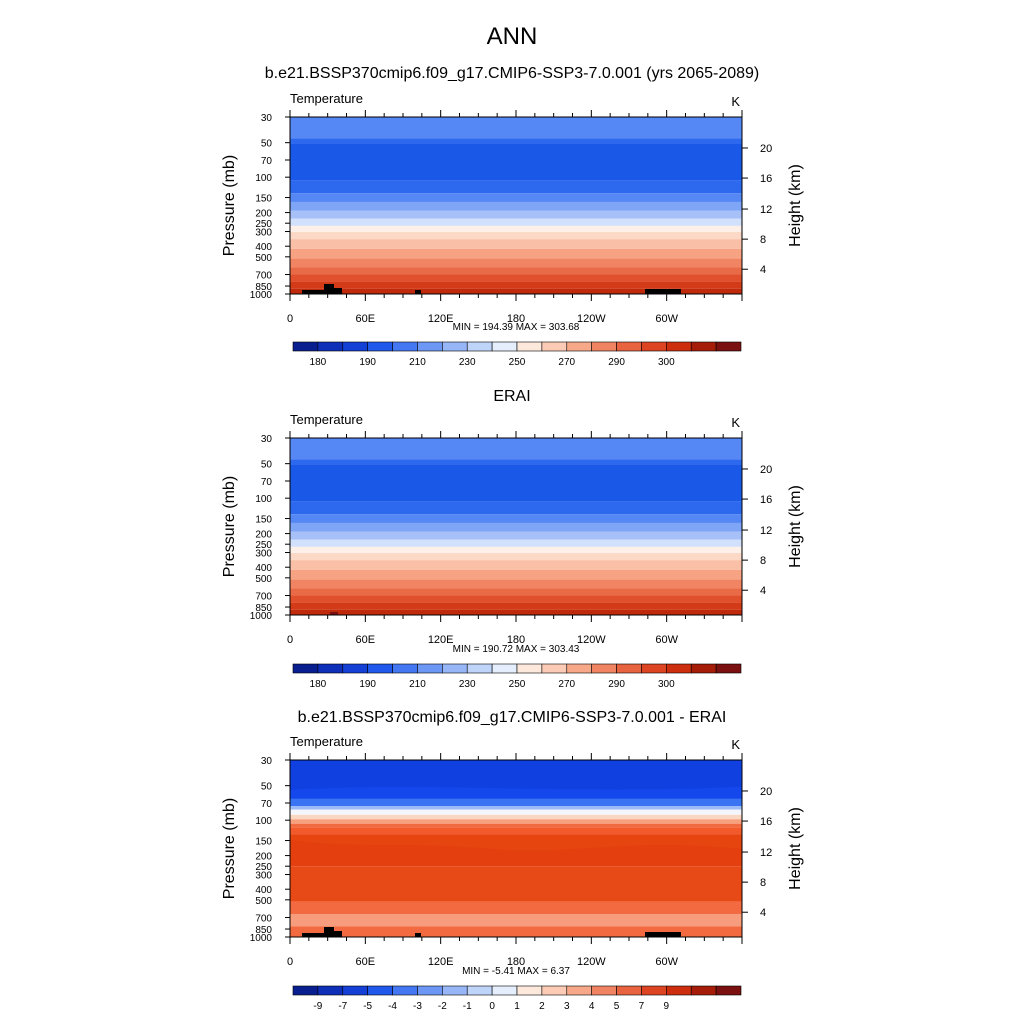 Image resolution: width=1024 pixels, height=1024 pixels. I want to click on x-tick-label: 60W, so click(666, 319).